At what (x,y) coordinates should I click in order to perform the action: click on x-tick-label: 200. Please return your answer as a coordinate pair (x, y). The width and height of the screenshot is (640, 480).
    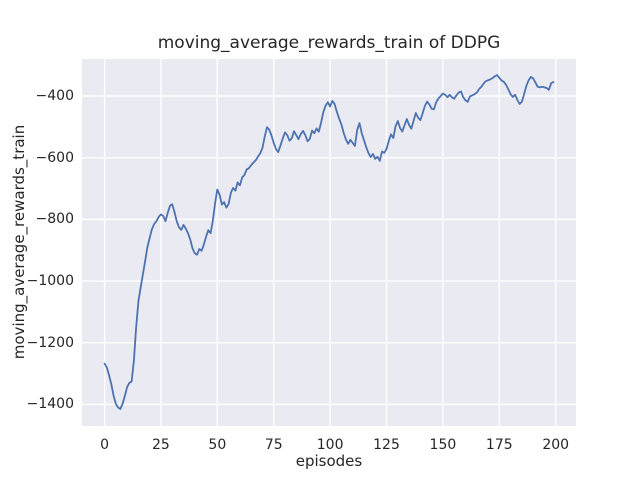
    Looking at the image, I should click on (556, 445).